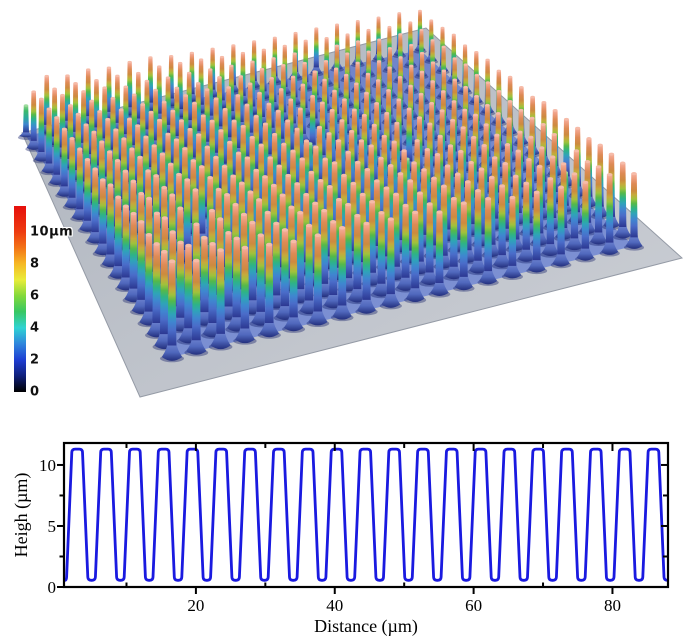 This screenshot has width=693, height=642. What do you see at coordinates (35, 392) in the screenshot?
I see `colorbar-tick-label: 0` at bounding box center [35, 392].